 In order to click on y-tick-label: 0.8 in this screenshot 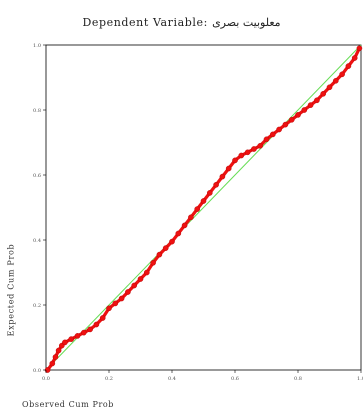, I will do `click(37, 111)`.